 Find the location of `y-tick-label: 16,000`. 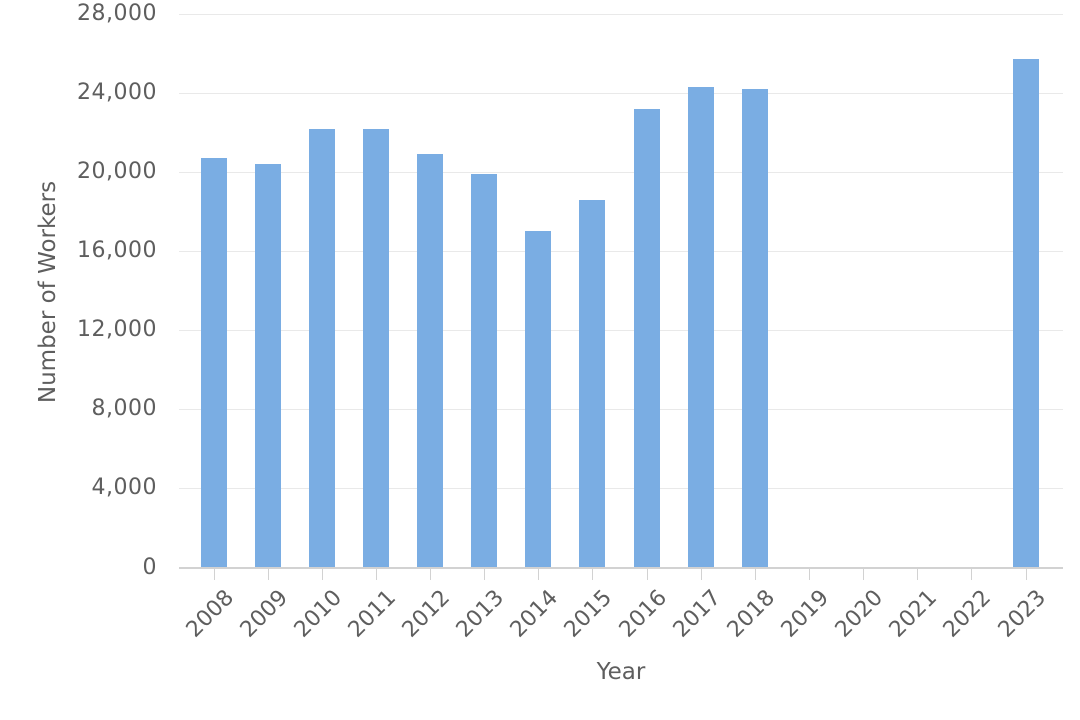

y-tick-label: 16,000 is located at coordinates (117, 251).